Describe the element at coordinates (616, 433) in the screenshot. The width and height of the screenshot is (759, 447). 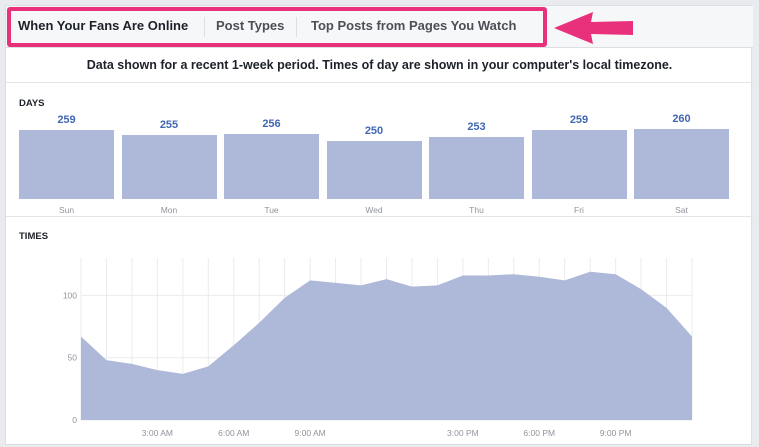
I see `x-tick-label: 9:00 PM` at that location.